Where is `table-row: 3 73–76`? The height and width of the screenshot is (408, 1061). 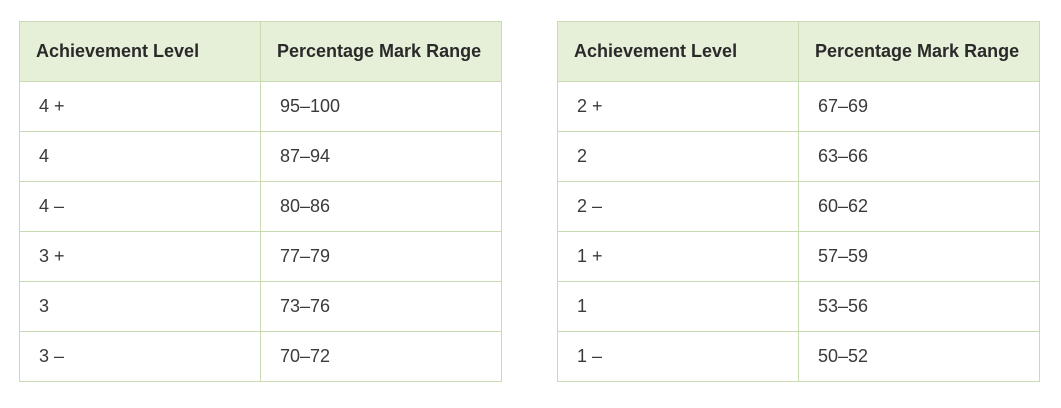
table-row: 3 73–76 is located at coordinates (261, 307).